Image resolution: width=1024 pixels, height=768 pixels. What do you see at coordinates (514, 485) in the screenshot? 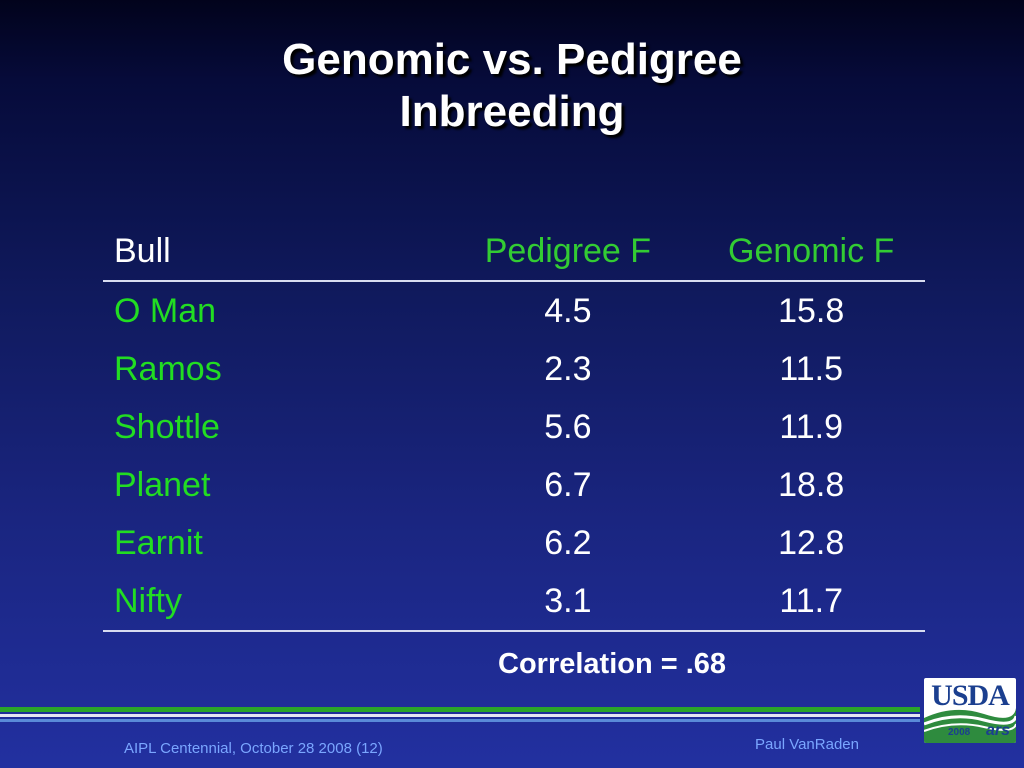
I see `table-row: Planet 6.7 18.8` at bounding box center [514, 485].